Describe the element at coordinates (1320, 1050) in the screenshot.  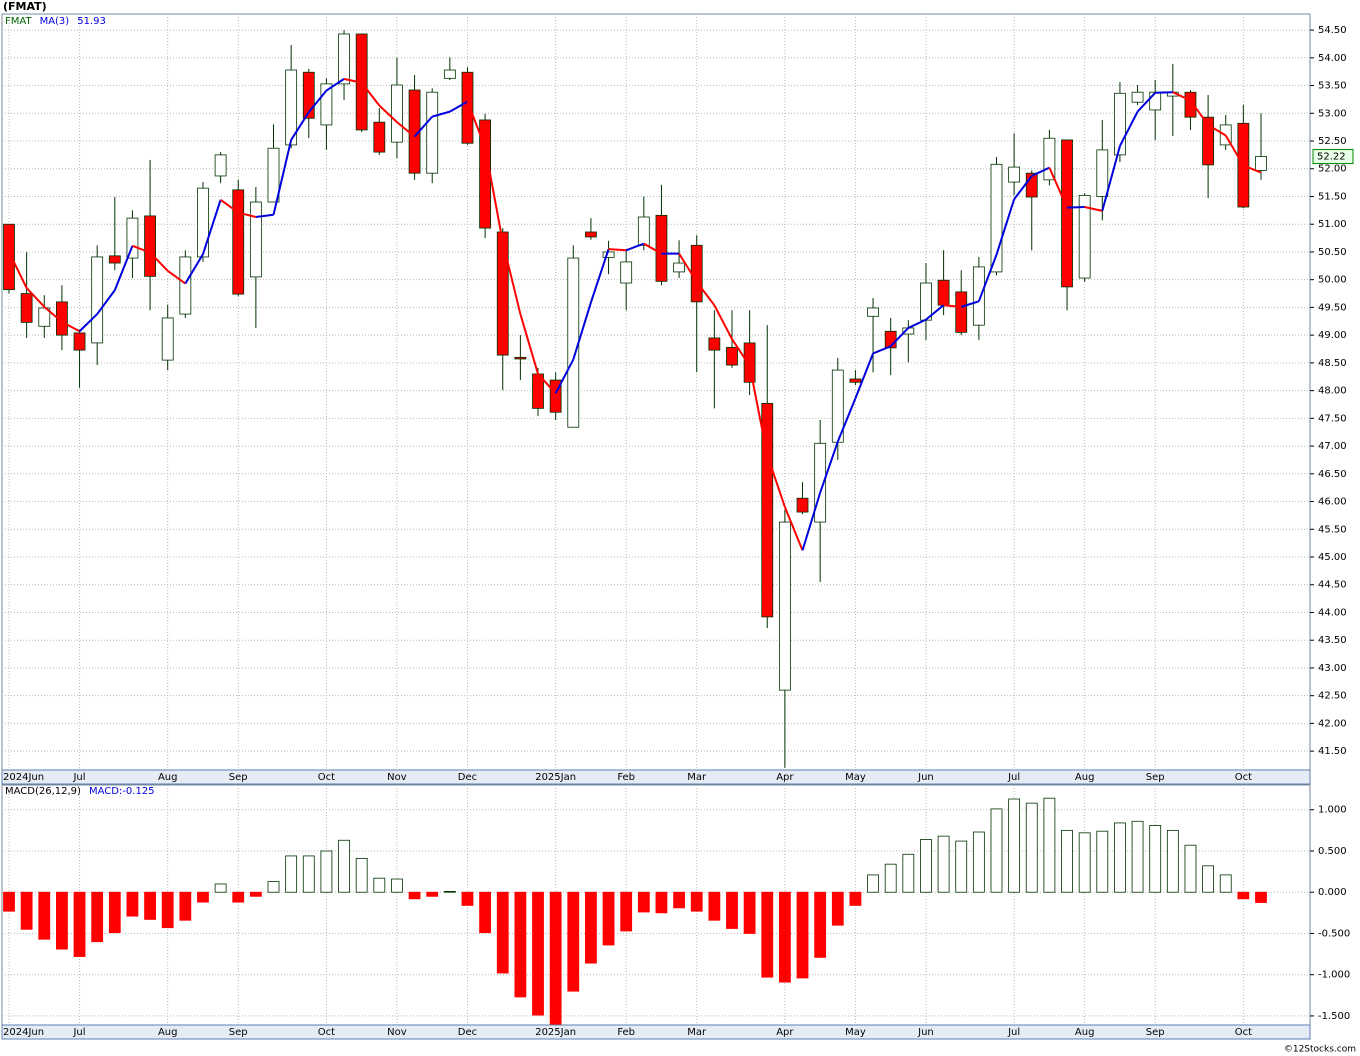
I see `footer: ©12Stocks.com` at that location.